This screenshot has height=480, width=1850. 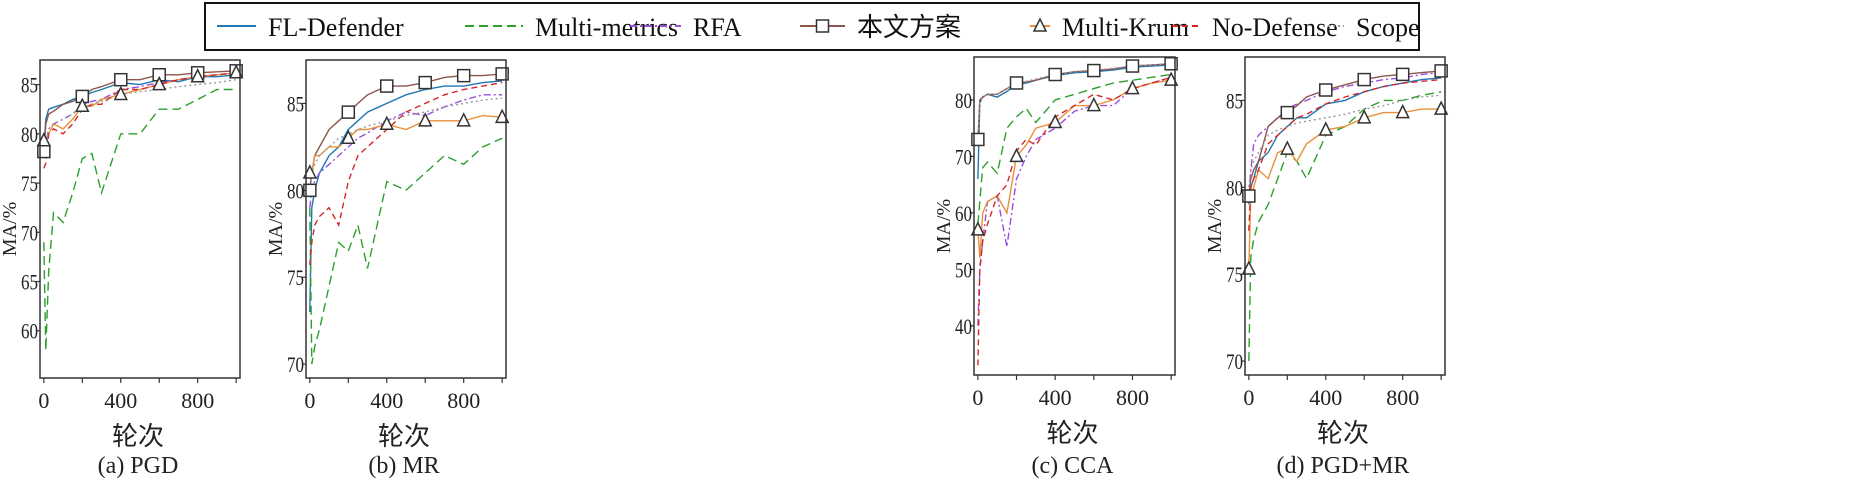 I want to click on legend-label: 本文方案, so click(x=909, y=27).